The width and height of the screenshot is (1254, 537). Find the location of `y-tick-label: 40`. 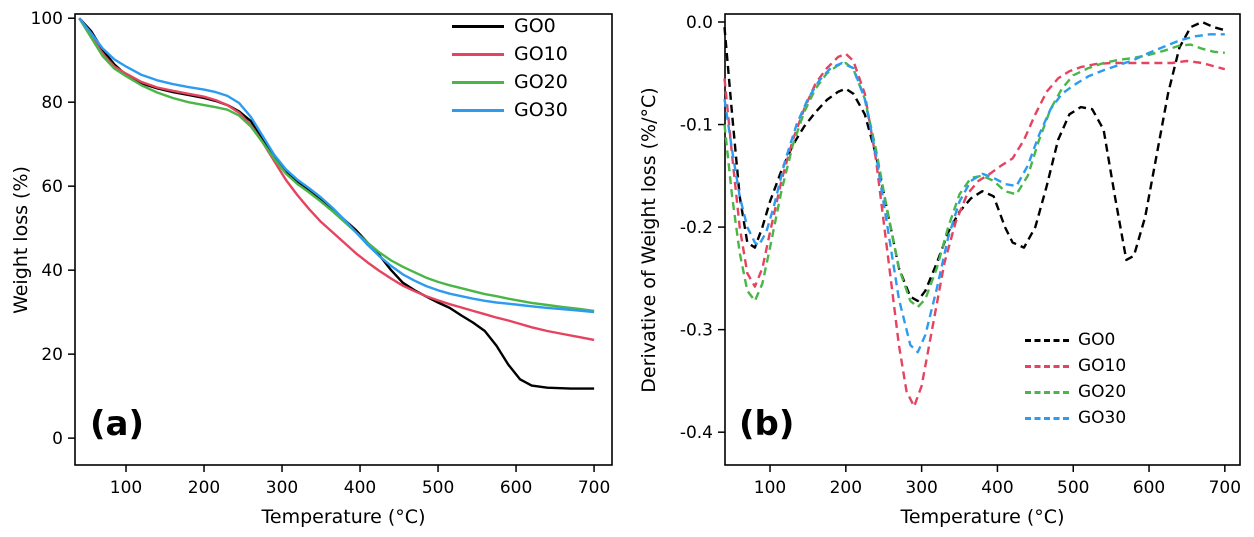

y-tick-label: 40 is located at coordinates (52, 271).